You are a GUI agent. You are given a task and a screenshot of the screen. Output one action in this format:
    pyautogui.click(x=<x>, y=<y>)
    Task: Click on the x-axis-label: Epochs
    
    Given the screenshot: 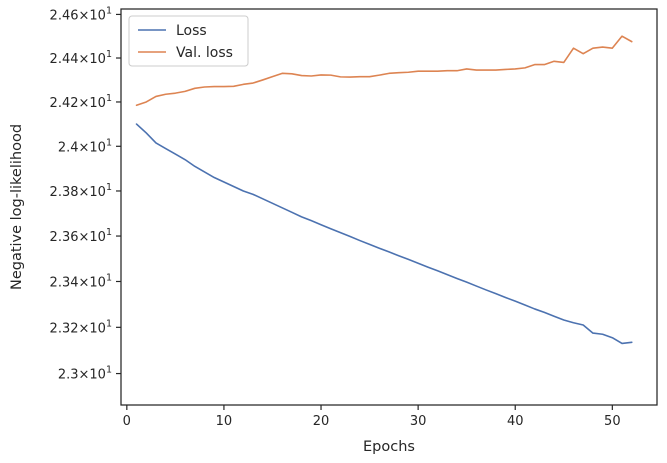 What is the action you would take?
    pyautogui.click(x=389, y=447)
    